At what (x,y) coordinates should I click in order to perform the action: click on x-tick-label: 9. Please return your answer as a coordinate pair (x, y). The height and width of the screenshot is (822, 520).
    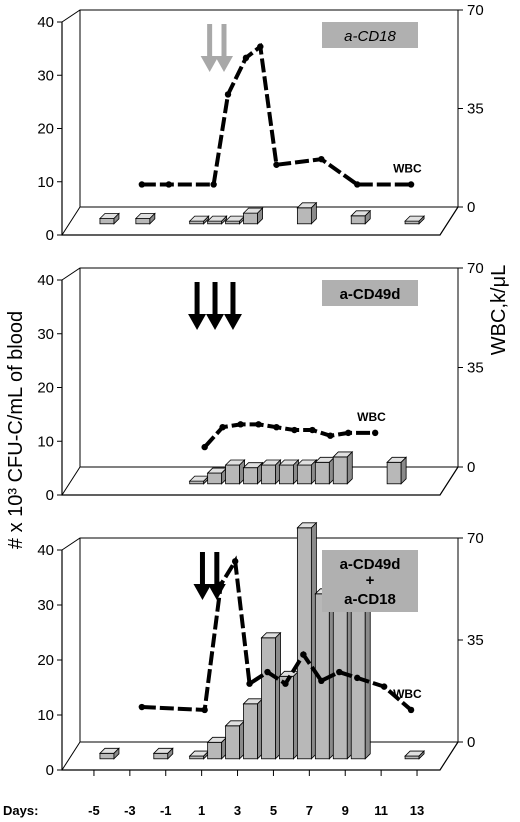
    Looking at the image, I should click on (345, 810).